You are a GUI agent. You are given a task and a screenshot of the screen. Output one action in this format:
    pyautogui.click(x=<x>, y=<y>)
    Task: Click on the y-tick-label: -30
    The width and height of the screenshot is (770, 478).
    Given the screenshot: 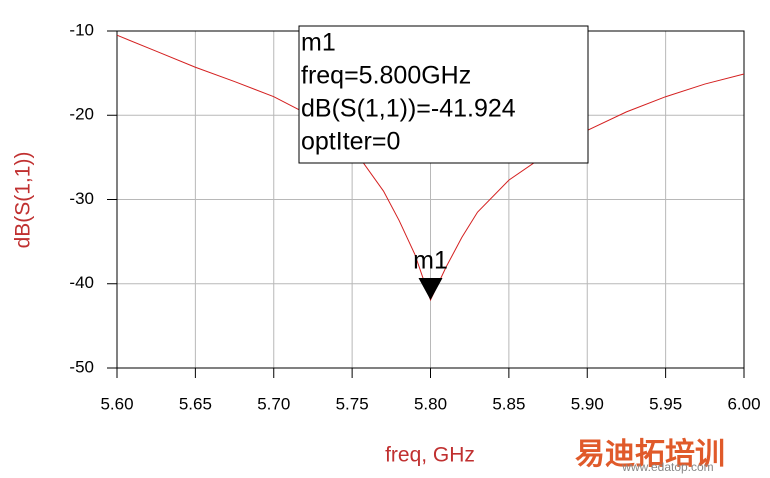 What is the action you would take?
    pyautogui.click(x=81, y=198)
    